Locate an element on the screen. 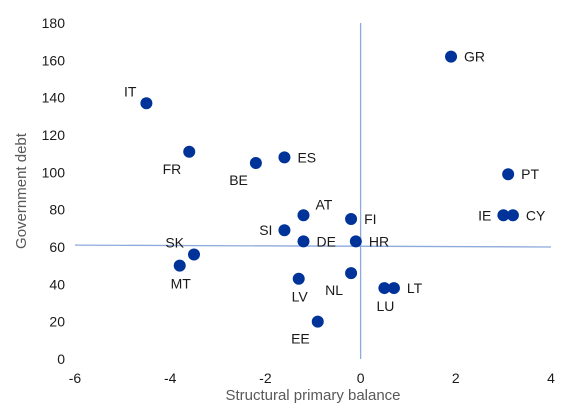  y-tick-label: 80 is located at coordinates (57, 210).